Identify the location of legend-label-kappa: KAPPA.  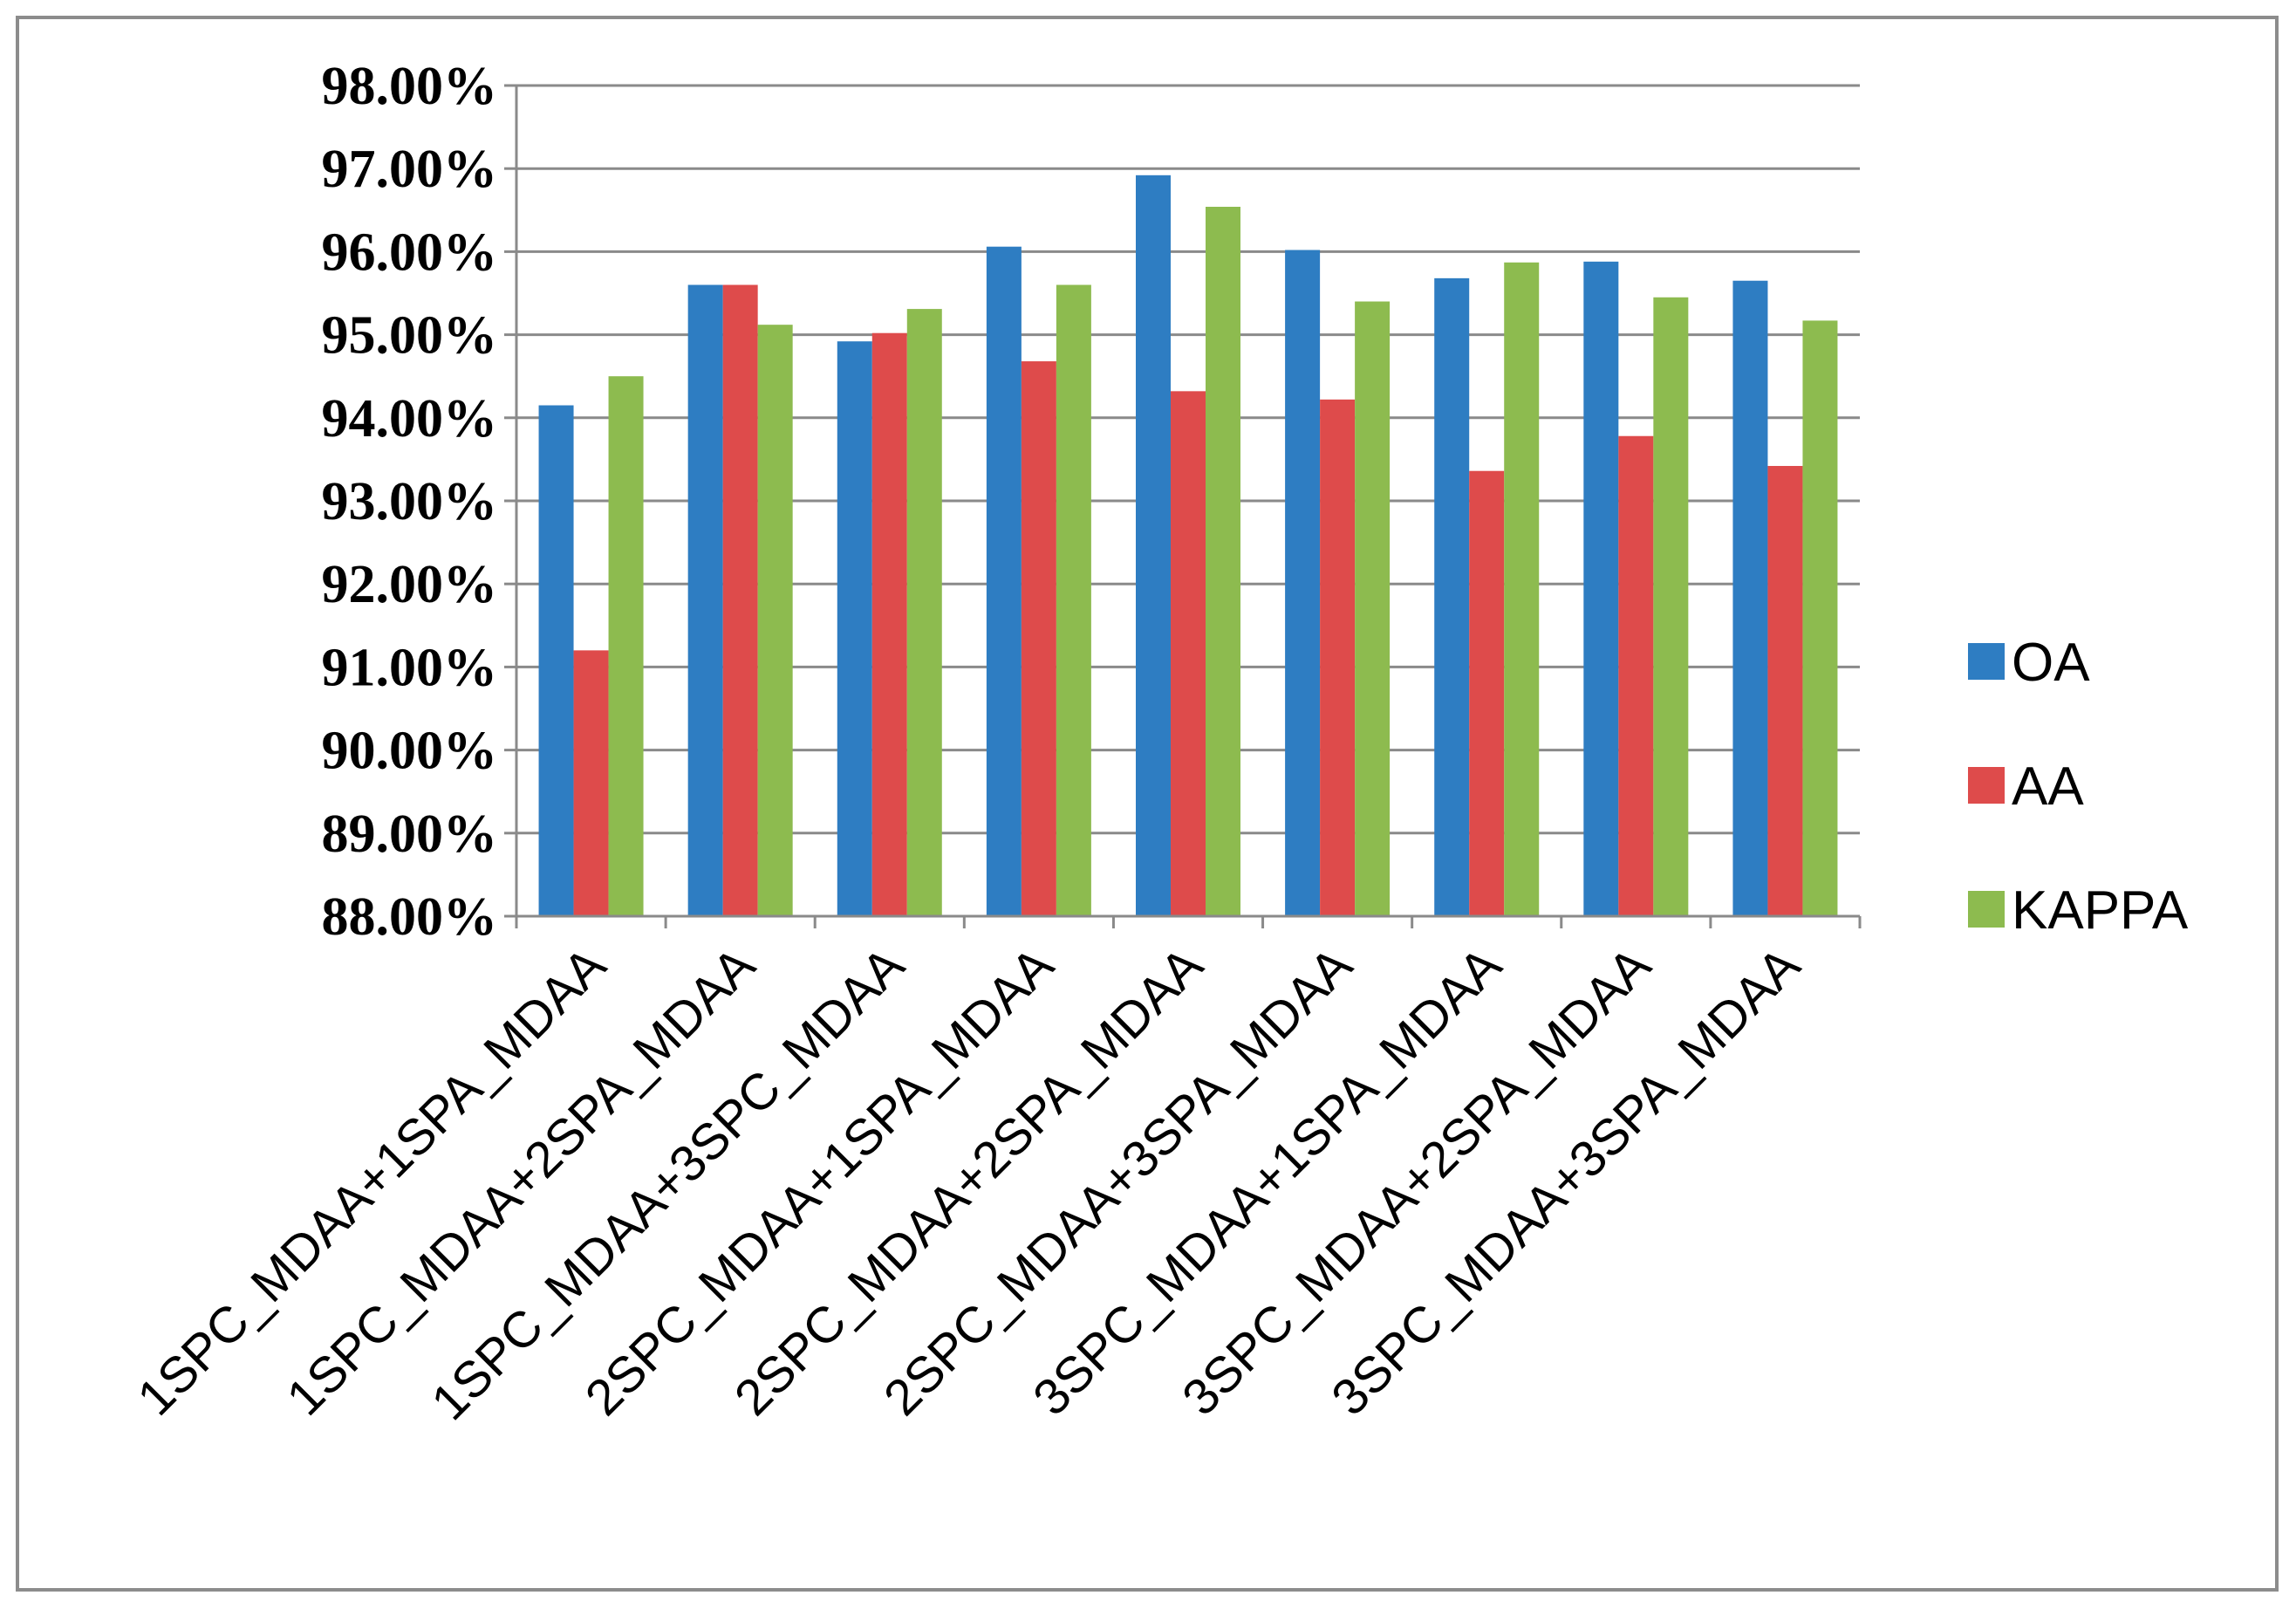
(2100, 911).